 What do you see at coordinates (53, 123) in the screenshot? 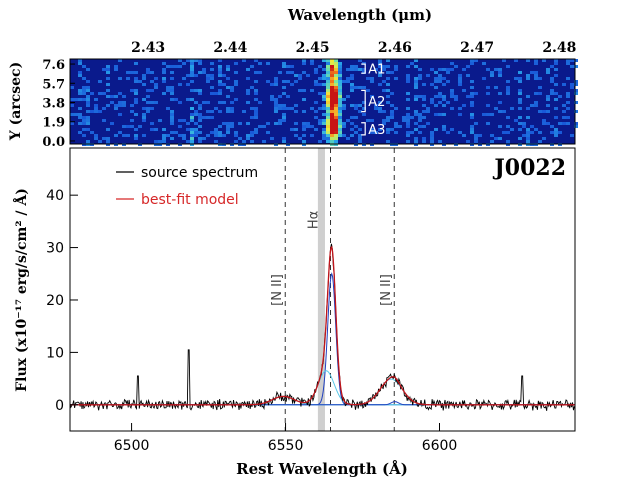
I see `top-y-tick-label: 1.9` at bounding box center [53, 123].